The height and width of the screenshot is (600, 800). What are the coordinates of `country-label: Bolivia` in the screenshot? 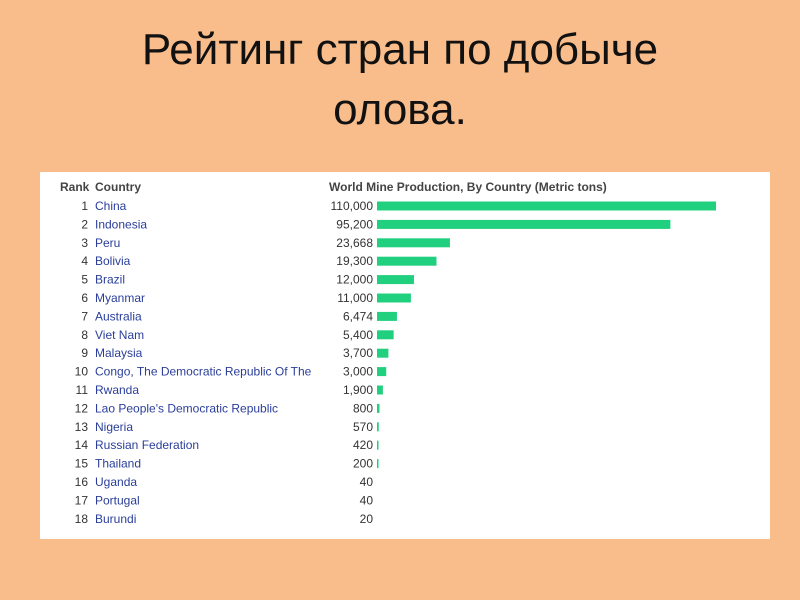 It's located at (113, 261).